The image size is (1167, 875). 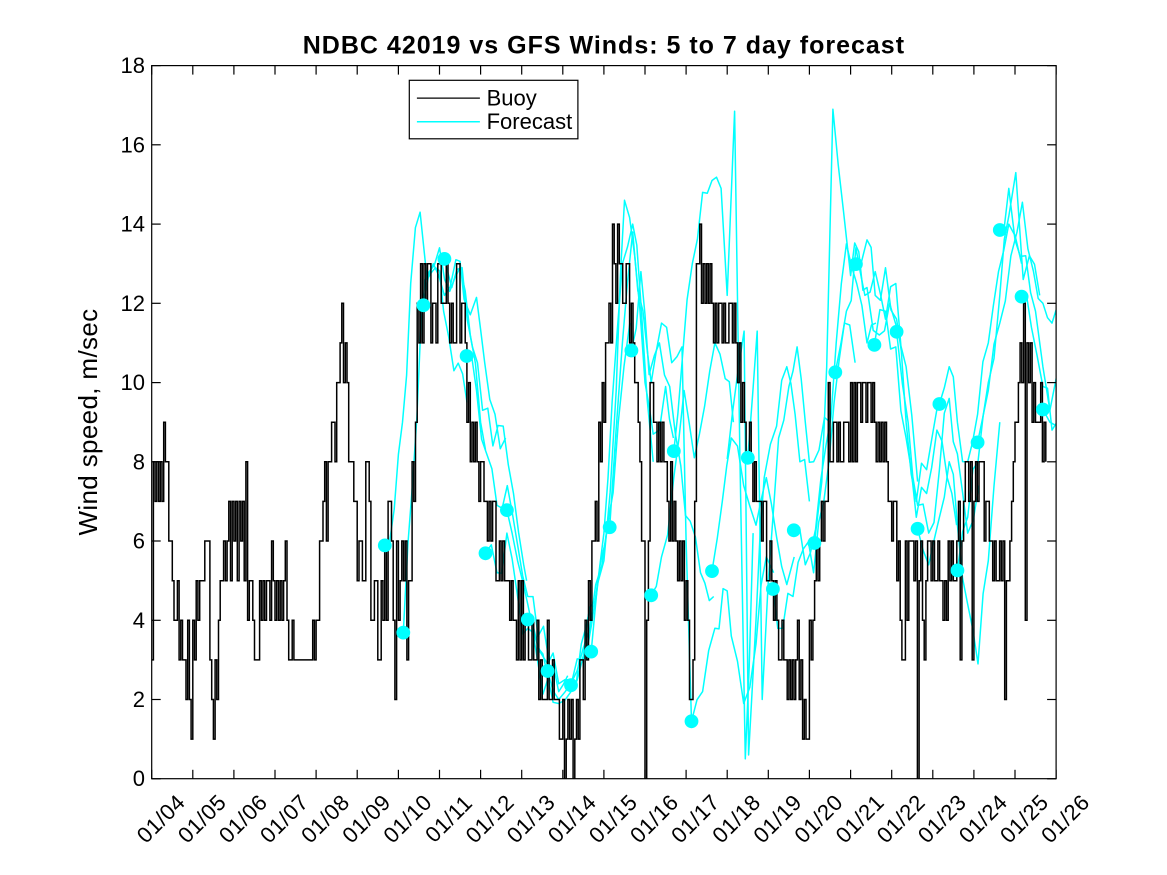 What do you see at coordinates (139, 620) in the screenshot?
I see `svg-text: 4` at bounding box center [139, 620].